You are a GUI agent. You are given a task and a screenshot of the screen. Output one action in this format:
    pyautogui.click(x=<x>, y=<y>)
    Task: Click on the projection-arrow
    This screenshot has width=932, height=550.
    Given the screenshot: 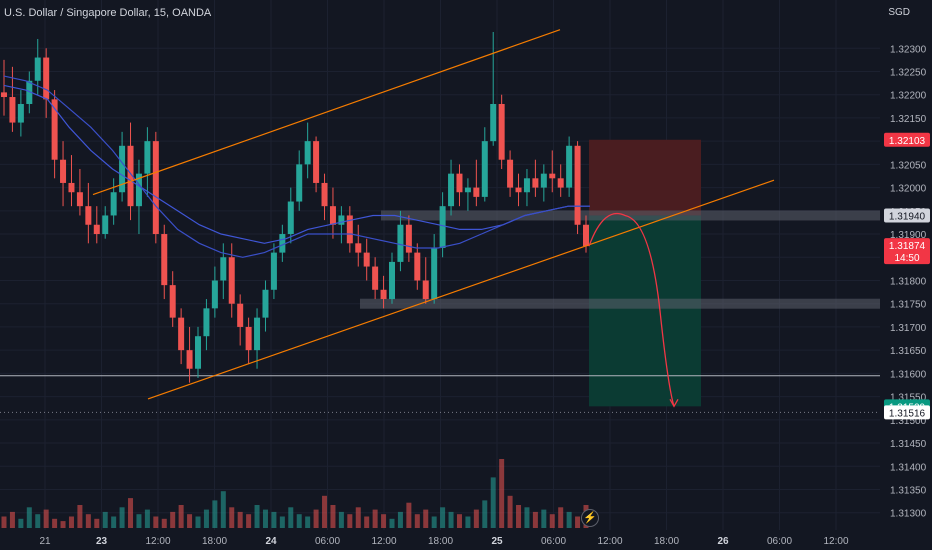 What is the action you would take?
    pyautogui.click(x=633, y=310)
    